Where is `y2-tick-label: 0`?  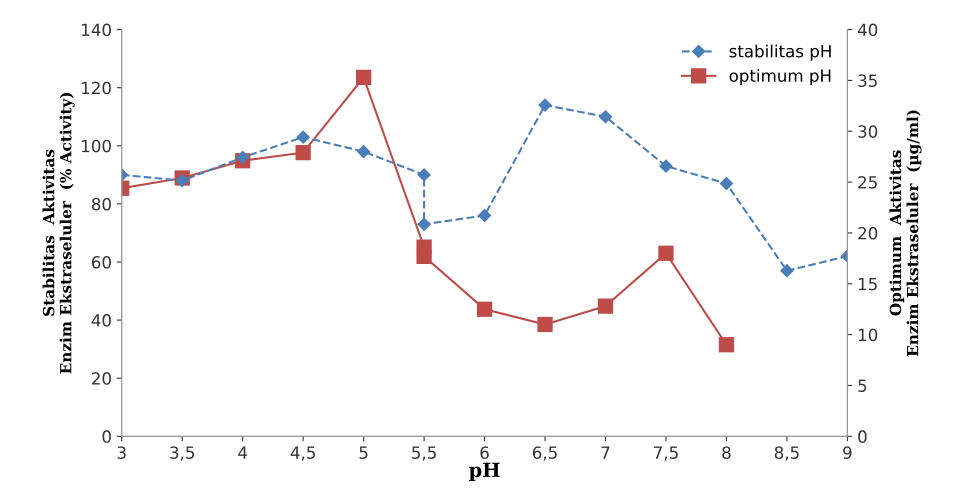
y2-tick-label: 0 is located at coordinates (862, 436).